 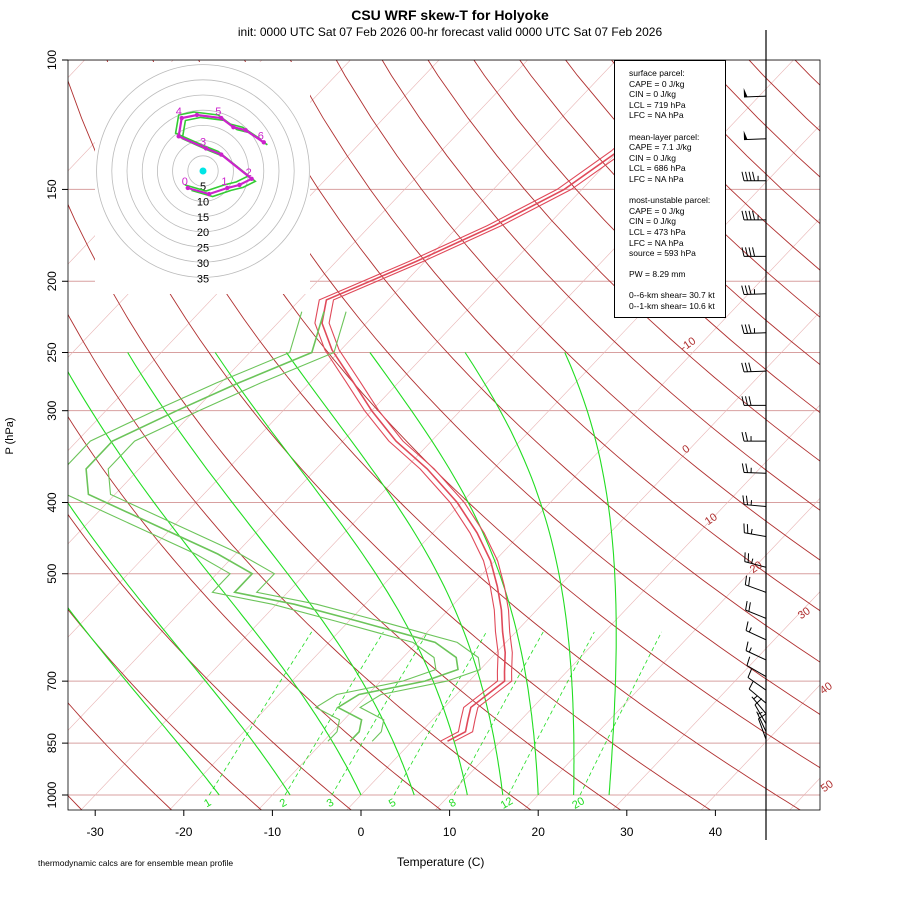 I want to click on isotherm-label: 50, so click(x=827, y=786).